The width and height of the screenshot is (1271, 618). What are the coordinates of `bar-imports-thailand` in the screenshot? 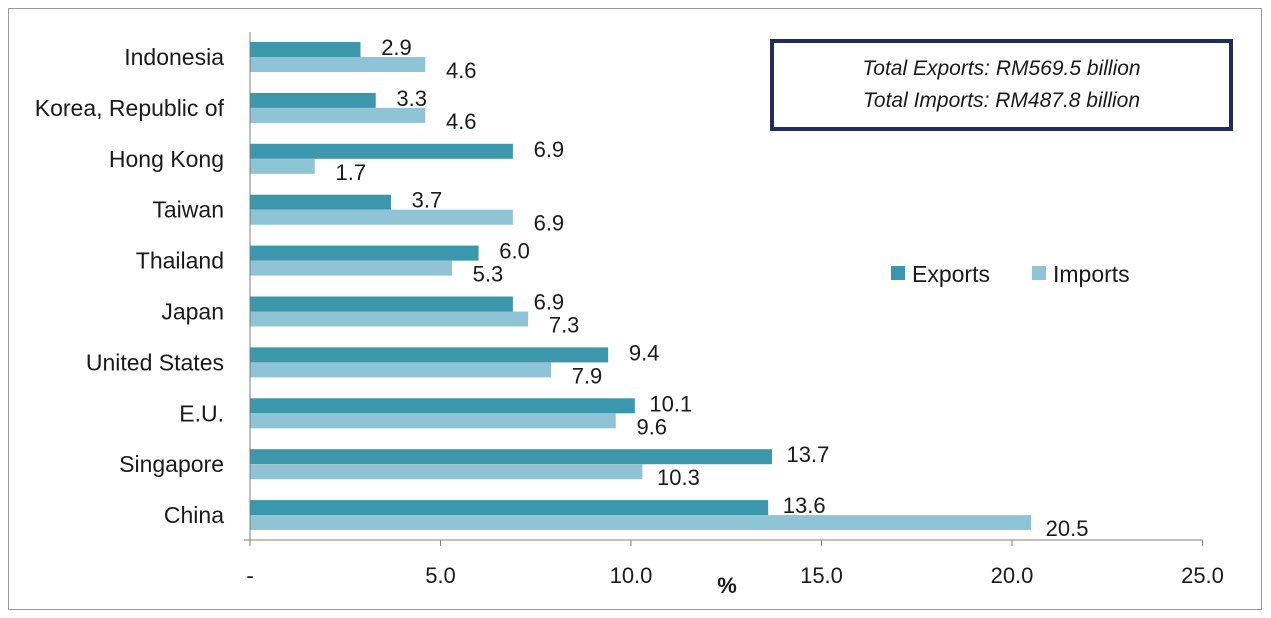 It's located at (351, 268).